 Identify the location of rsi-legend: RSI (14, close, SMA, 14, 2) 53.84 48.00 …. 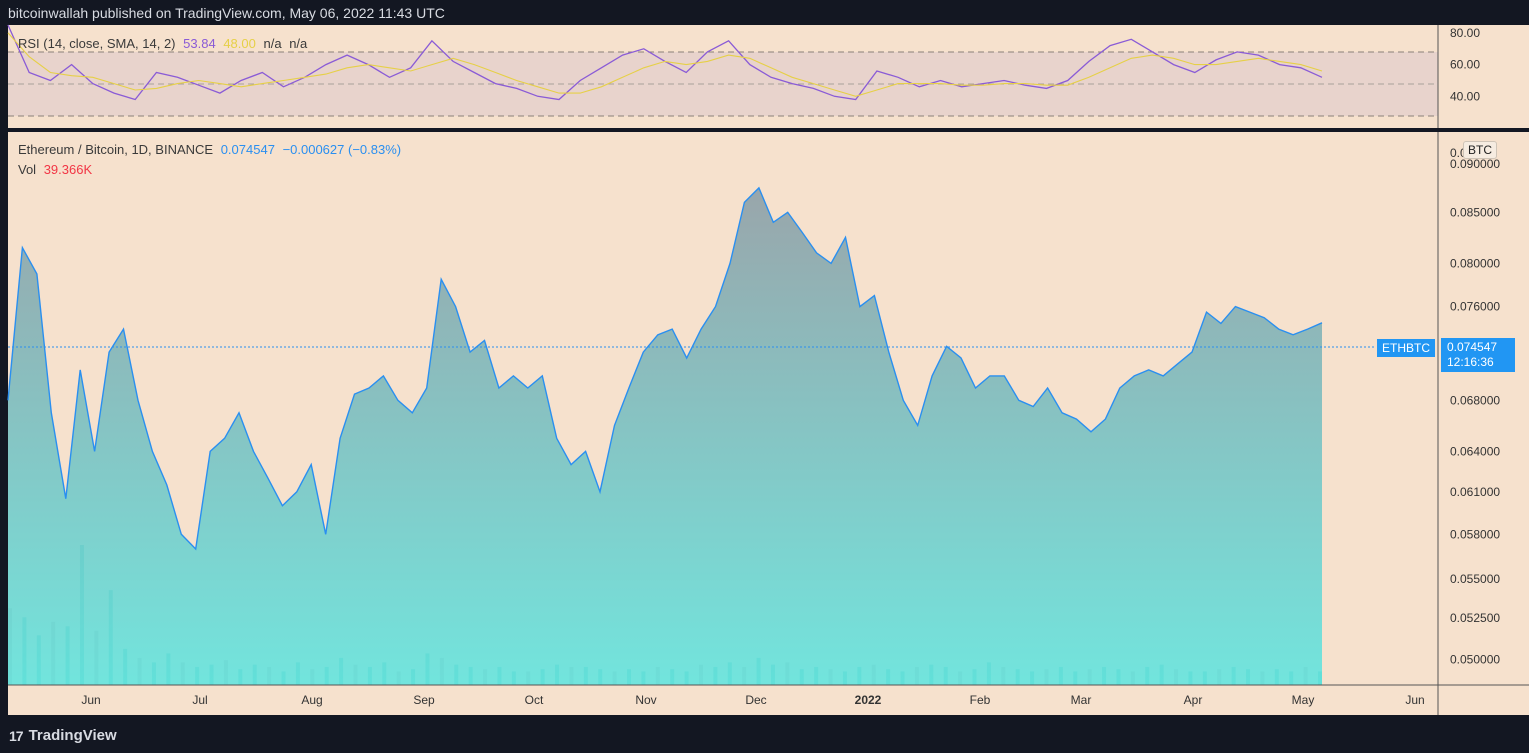
(164, 43).